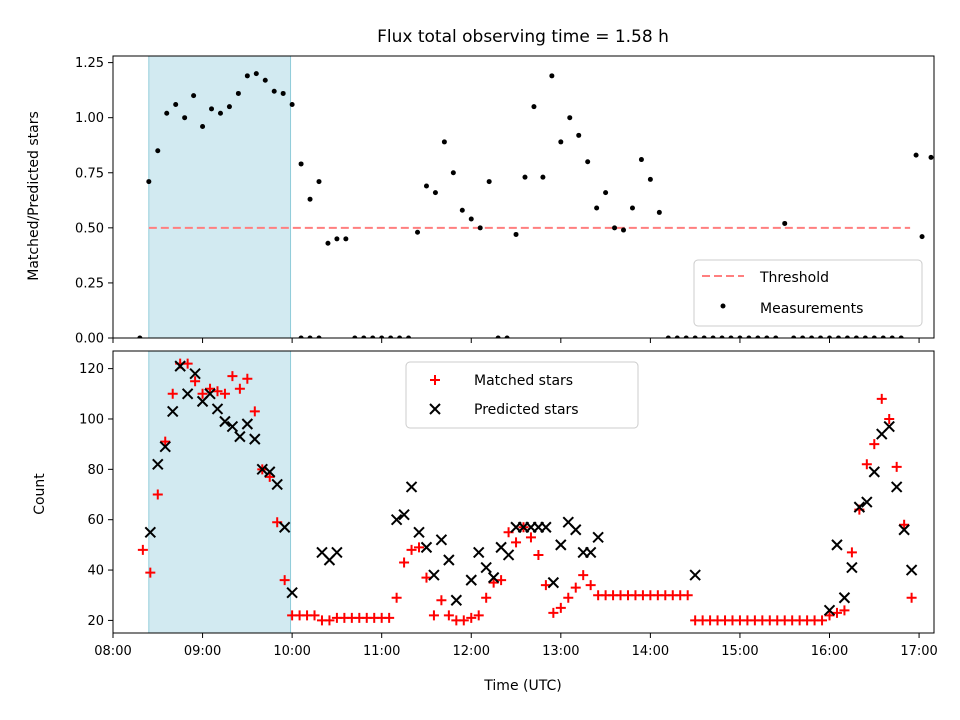 Image resolution: width=960 pixels, height=720 pixels. I want to click on top-legend-box, so click(808, 293).